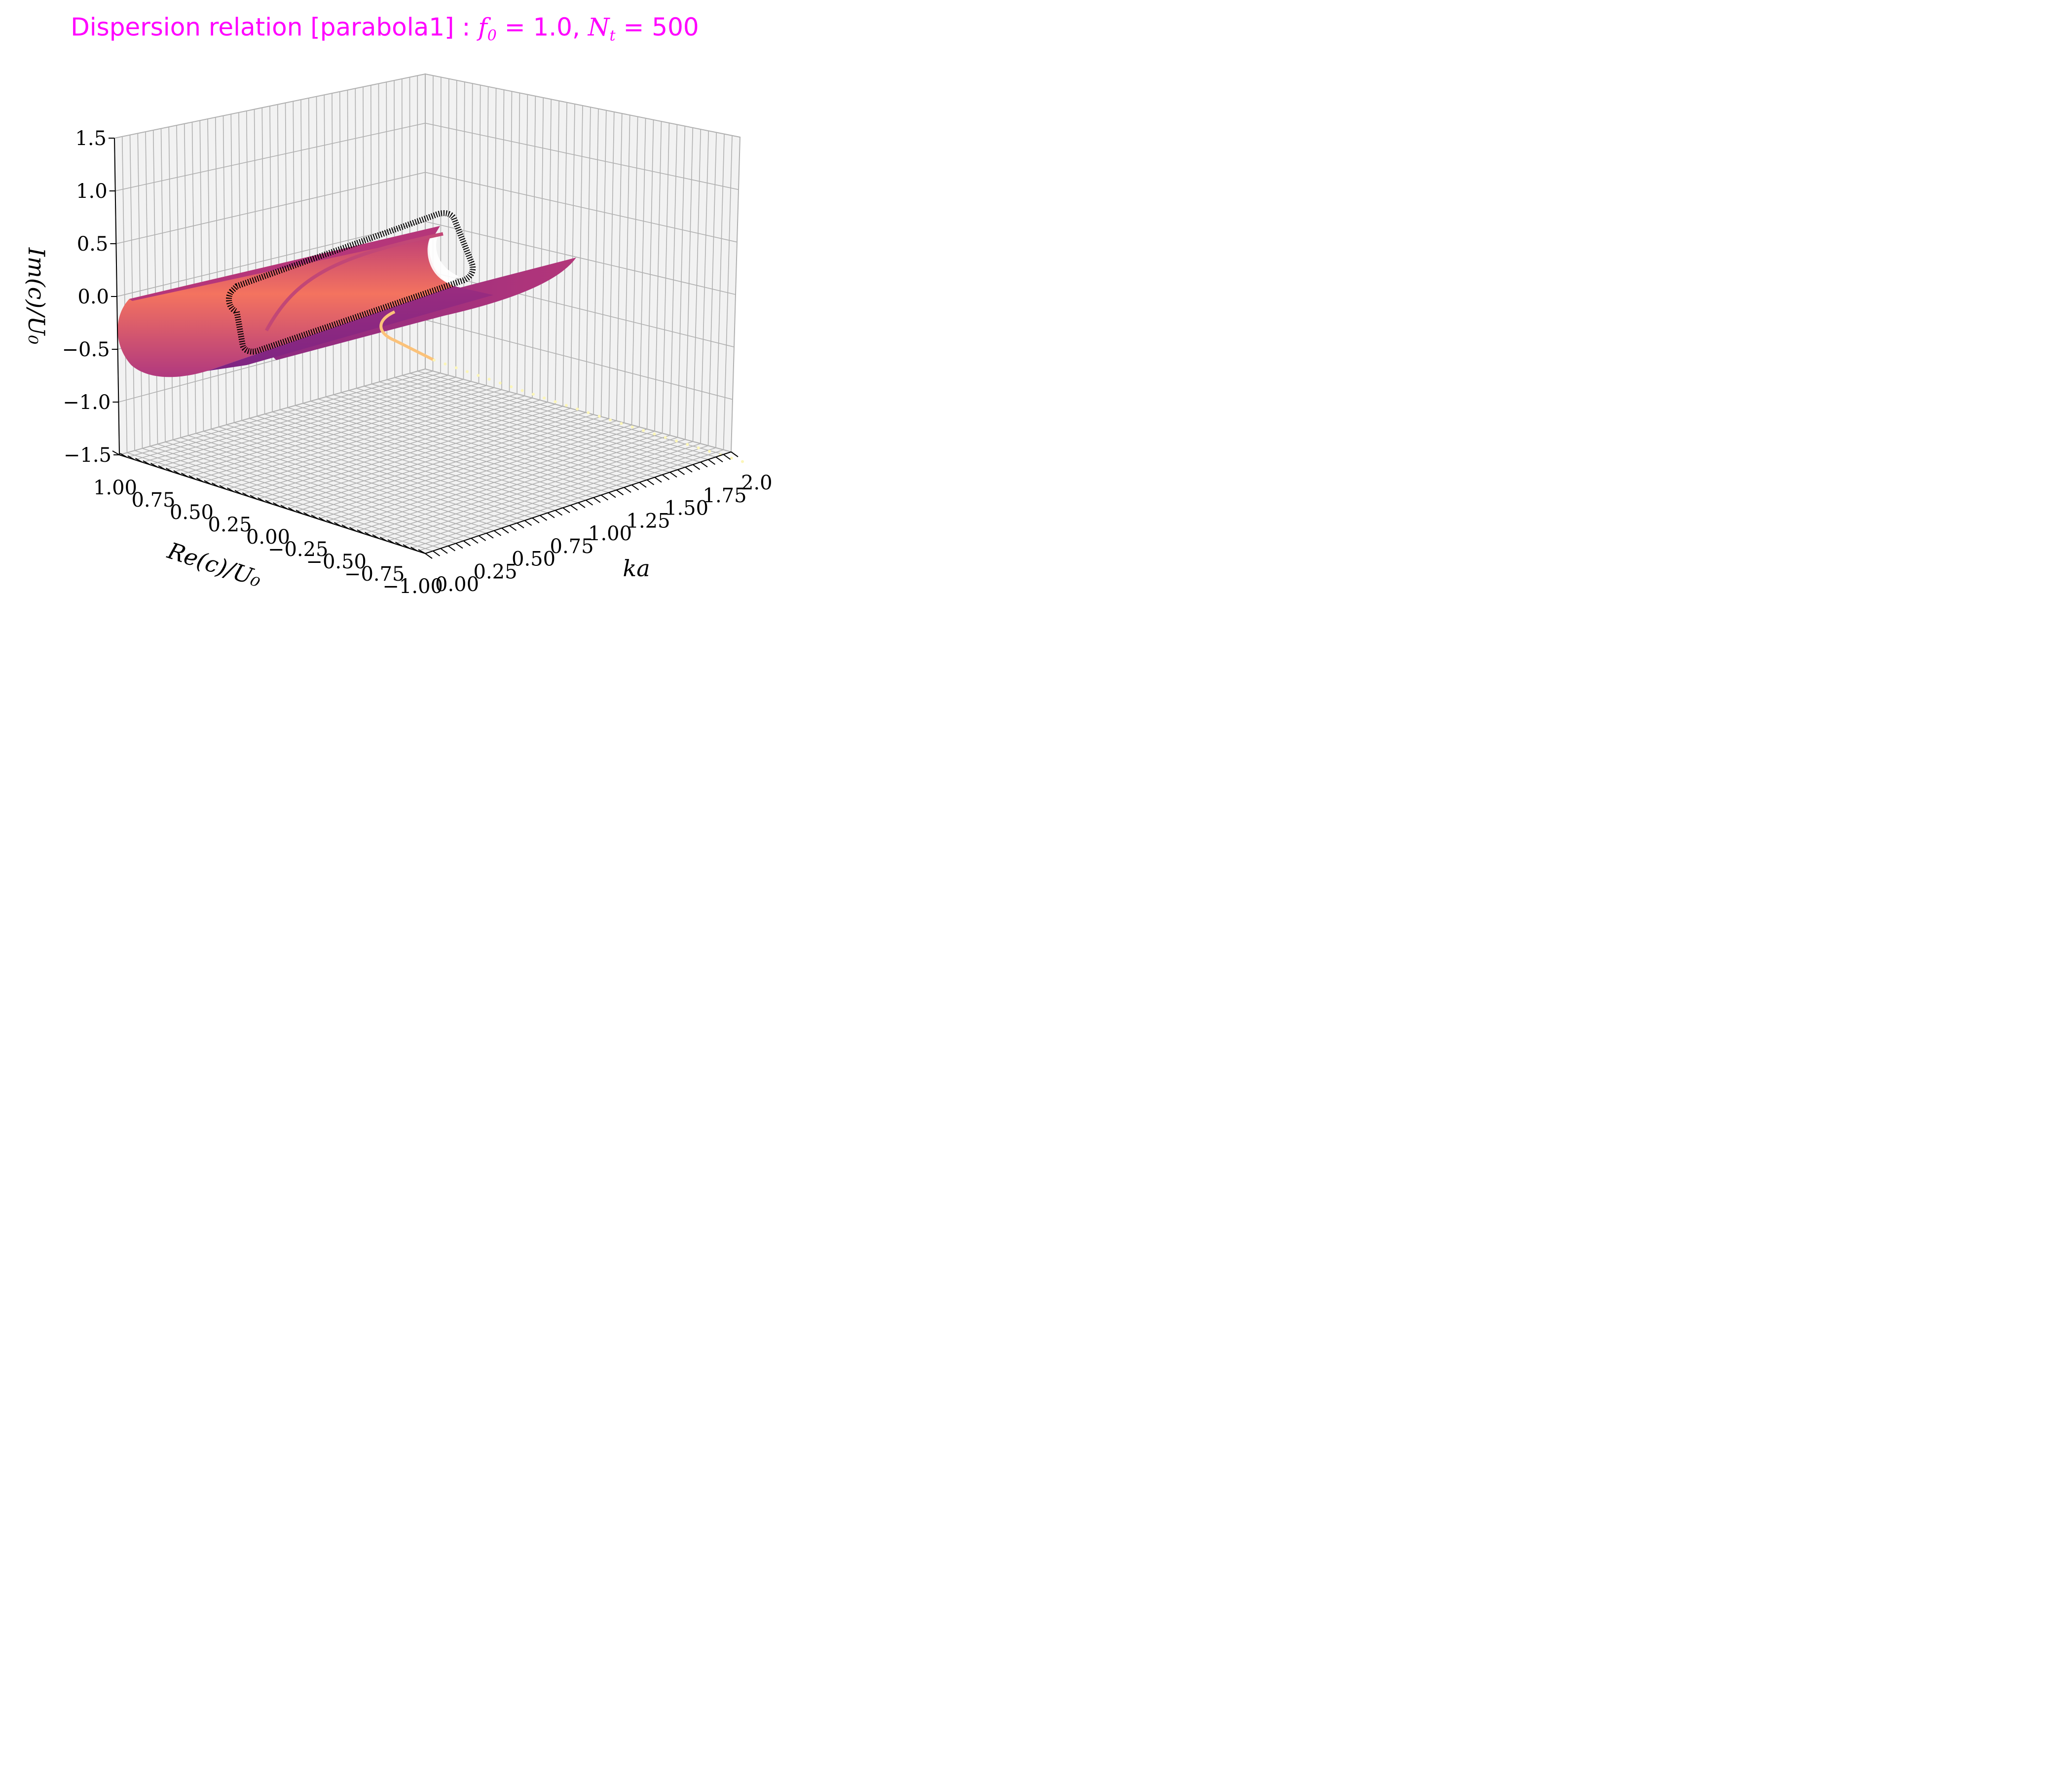 This screenshot has width=2072, height=1776. I want to click on z-tick-label: 0.5, so click(93, 245).